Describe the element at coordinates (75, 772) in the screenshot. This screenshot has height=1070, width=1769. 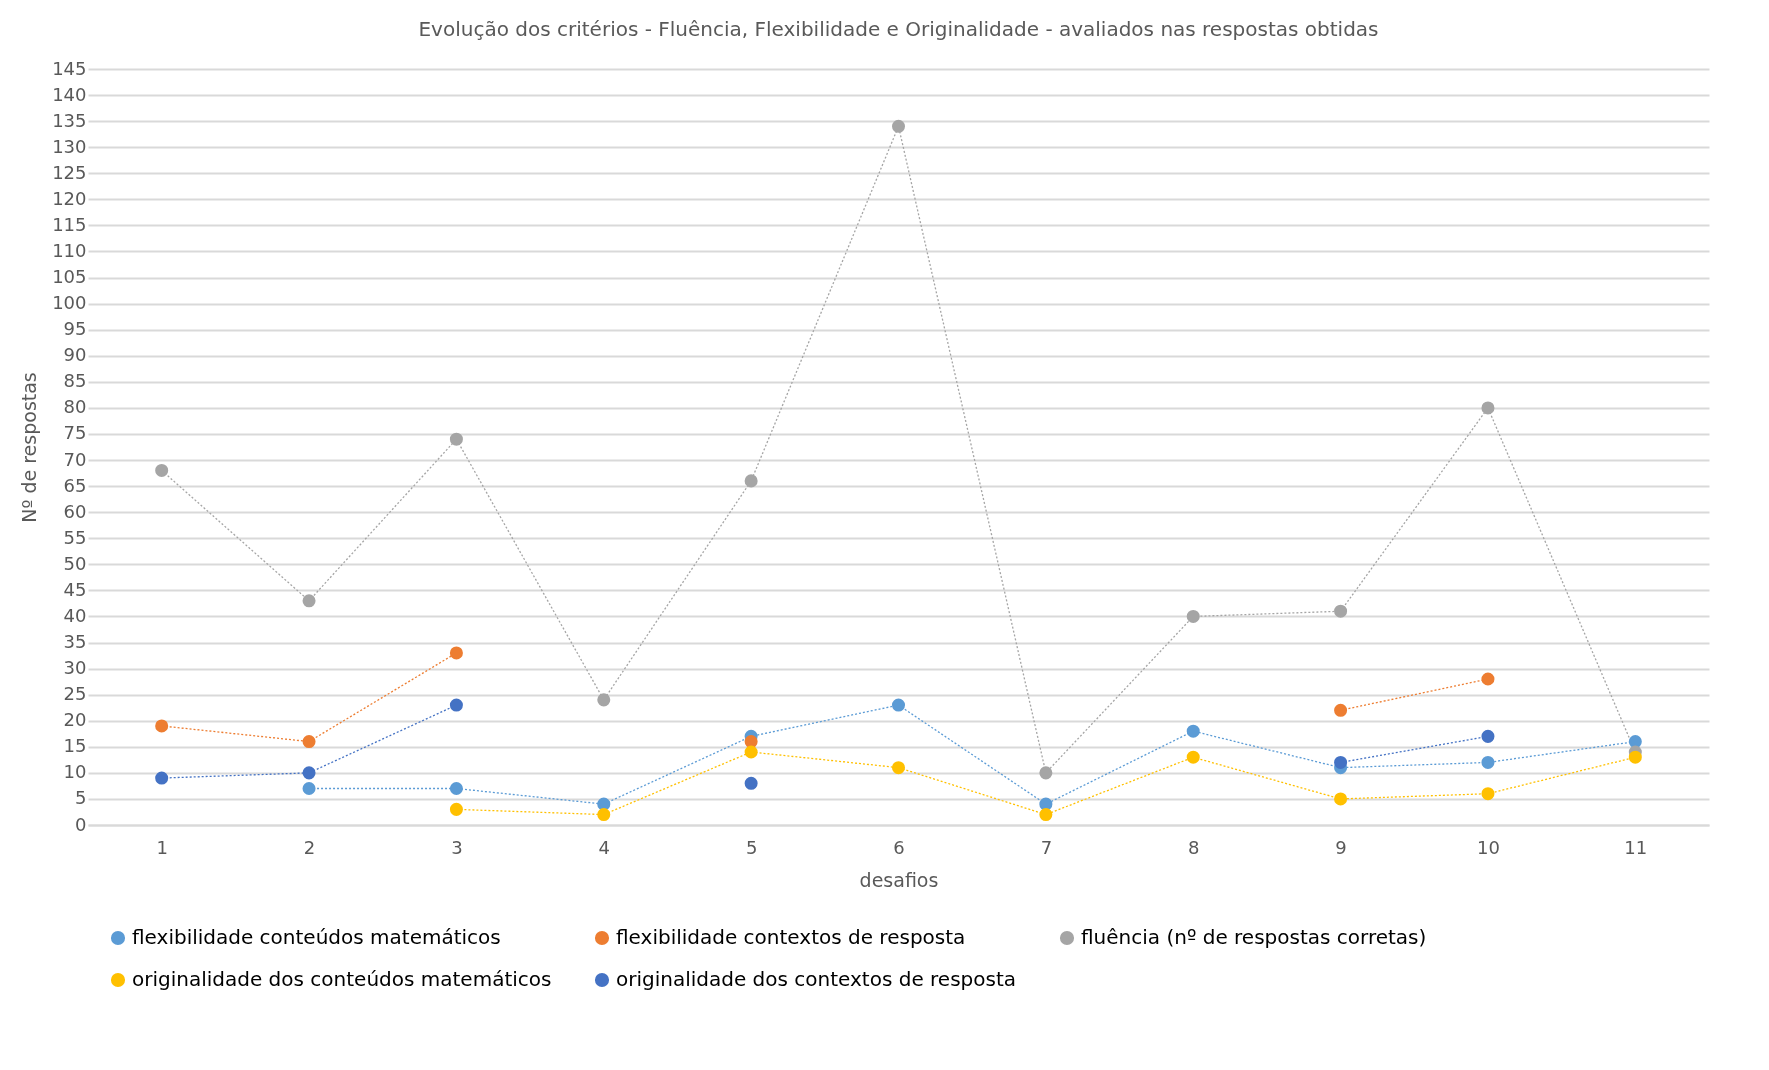
I see `y-tick-label: 10` at that location.